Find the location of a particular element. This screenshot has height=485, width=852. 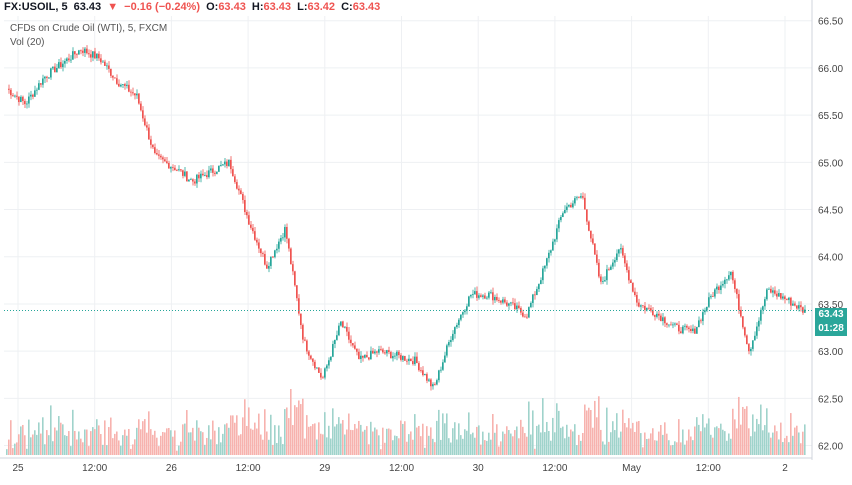

y-axis-tick-label: 62.50 is located at coordinates (830, 399).